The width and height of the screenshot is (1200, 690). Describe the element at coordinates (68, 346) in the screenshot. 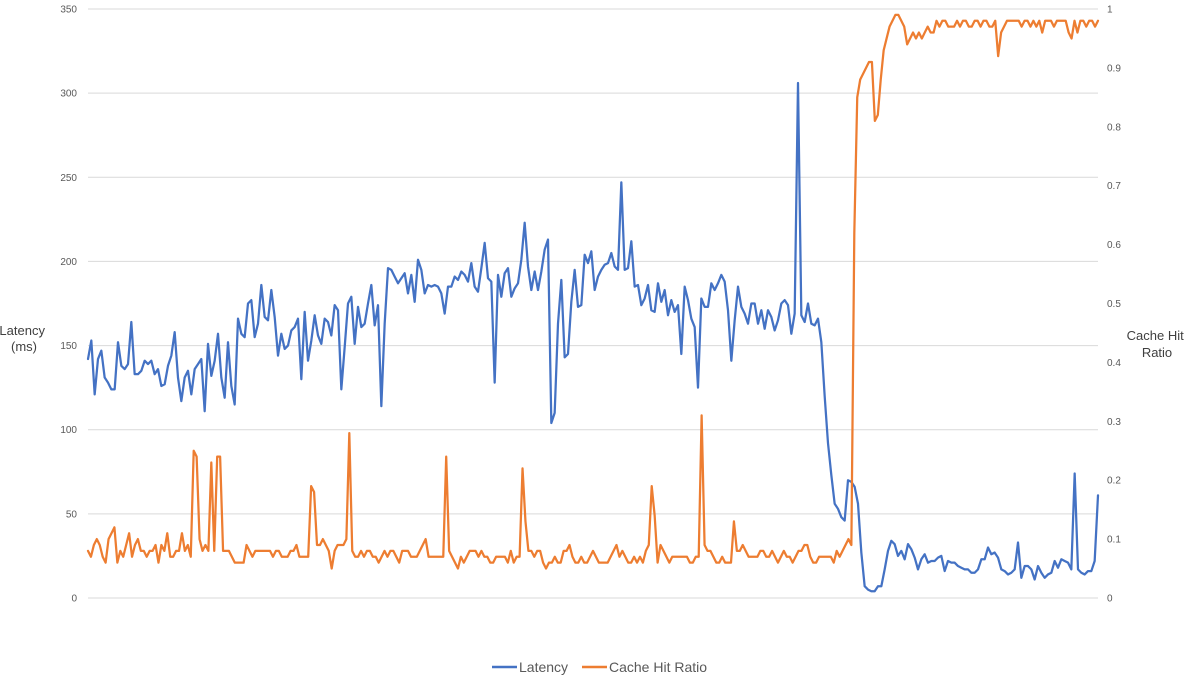

I see `left-tick-label: 150` at that location.